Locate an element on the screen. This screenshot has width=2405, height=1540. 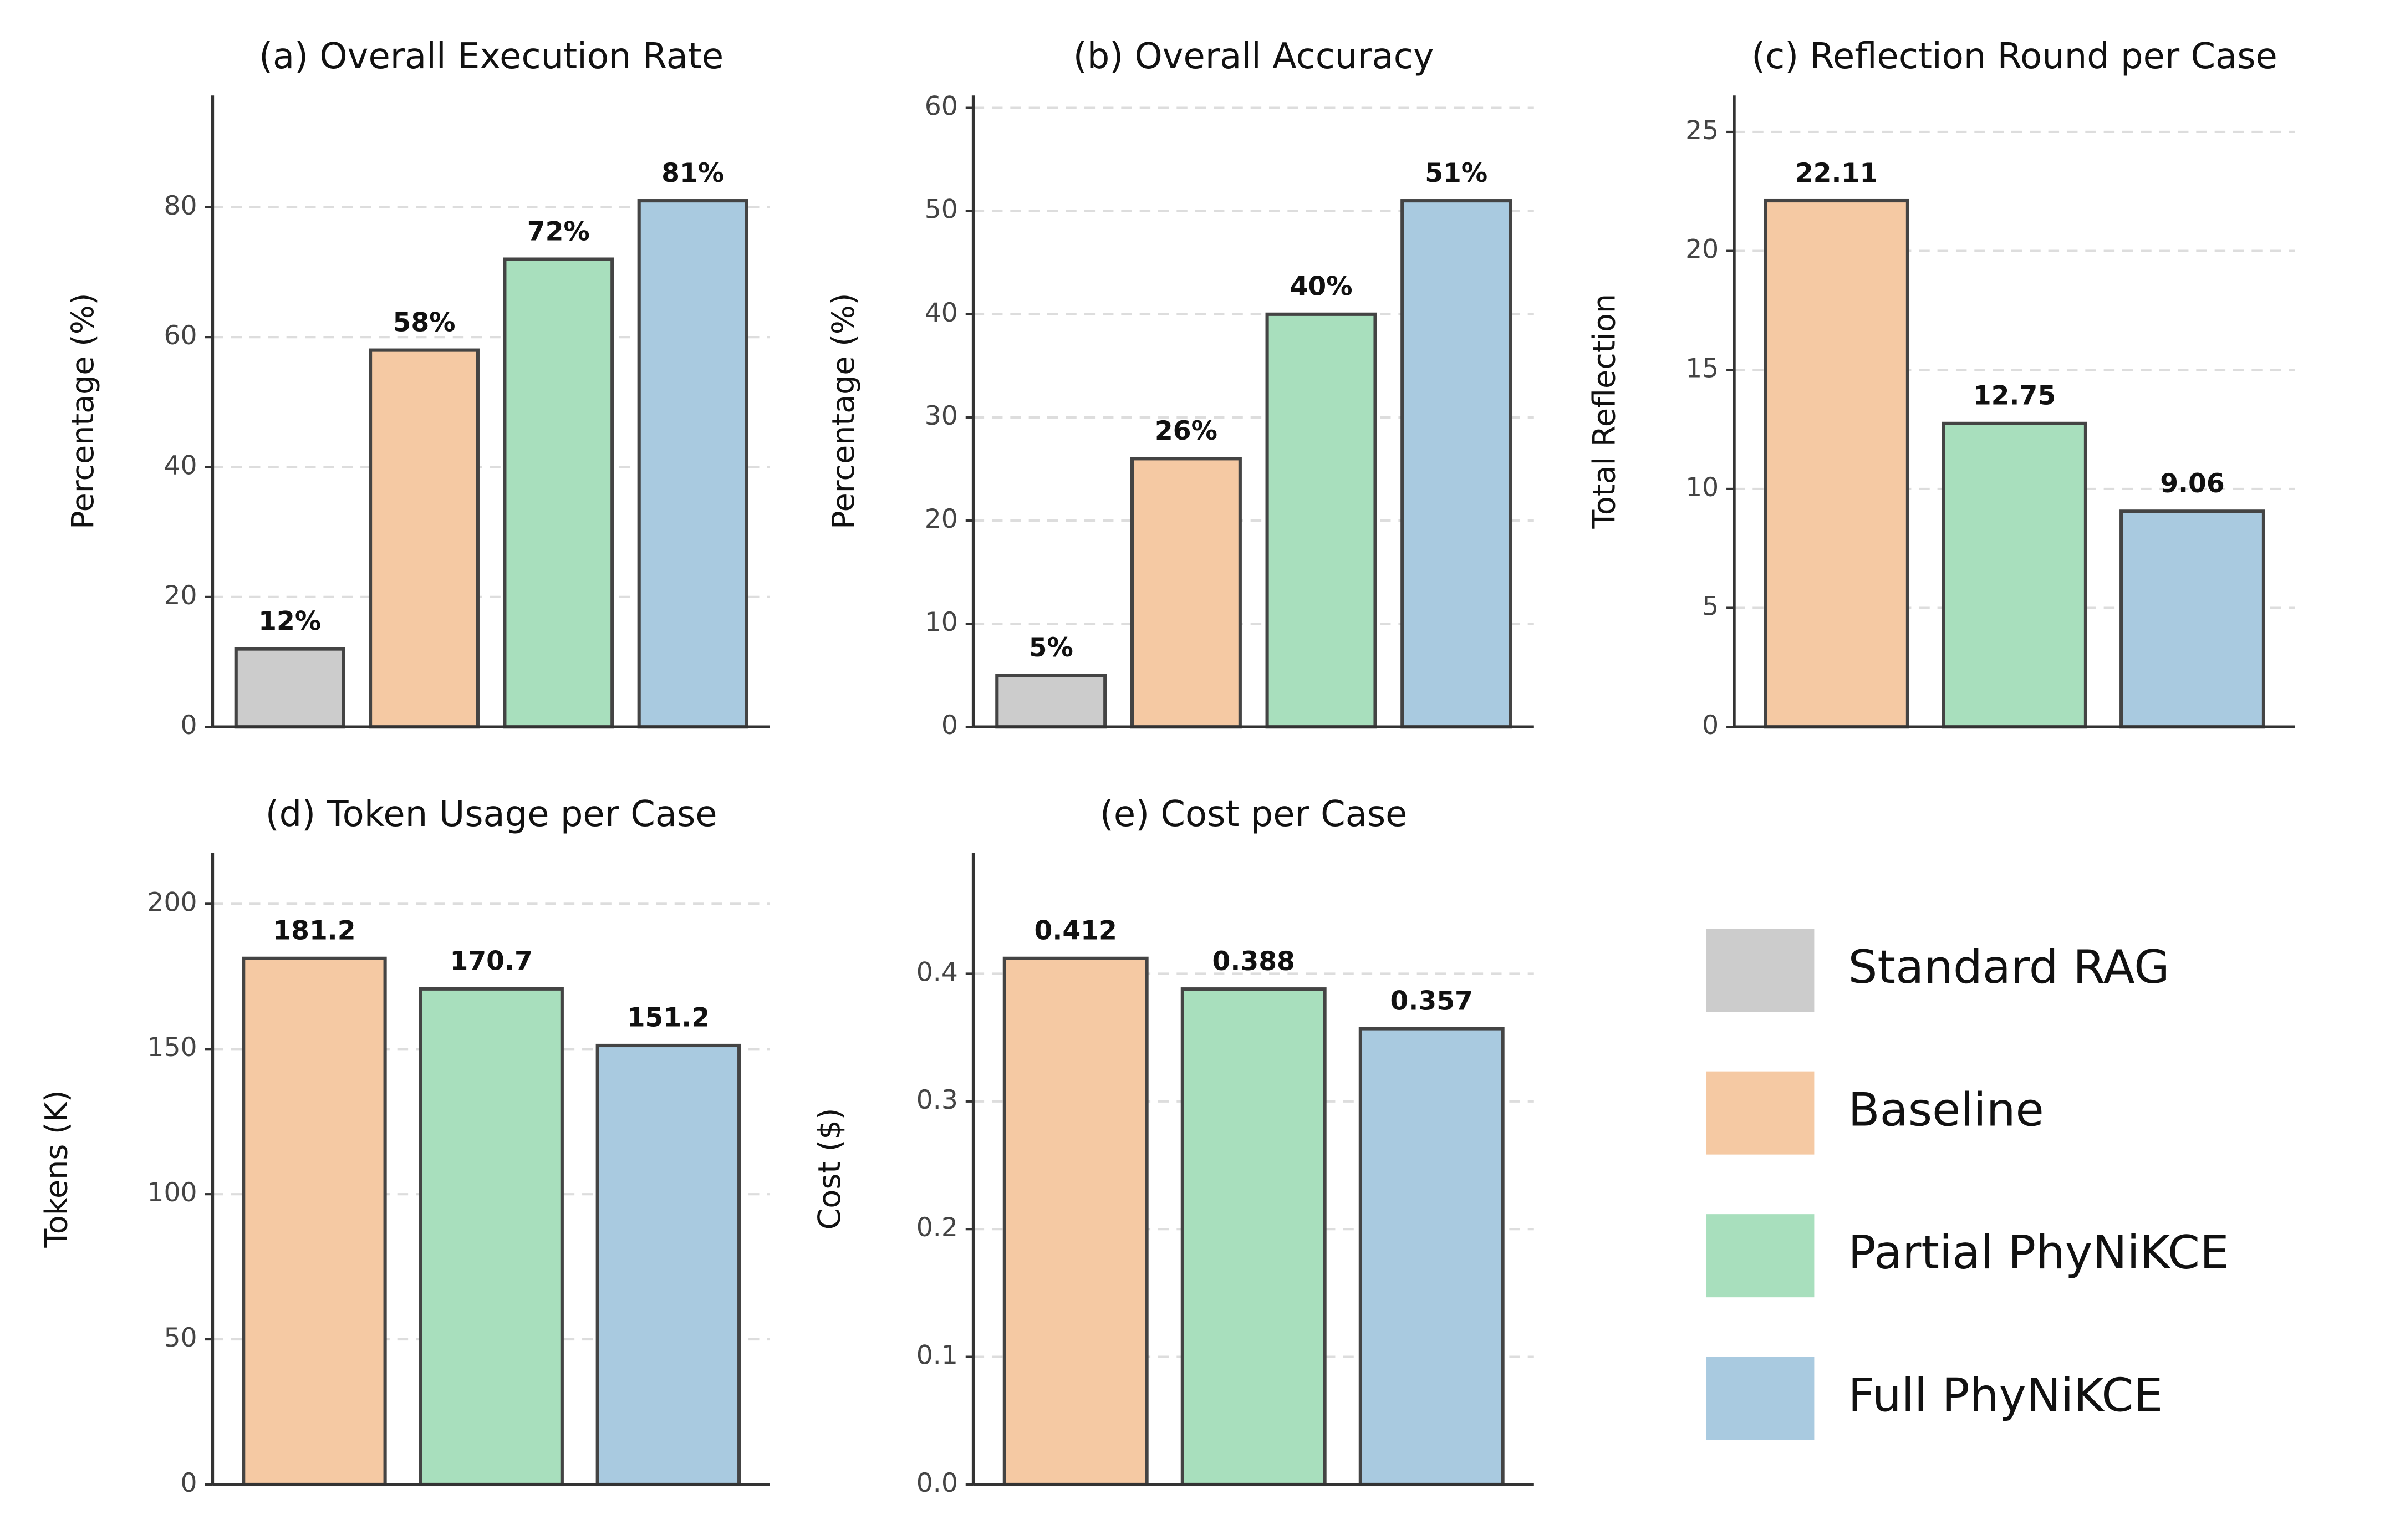
y-axis-label: Tokens (K) is located at coordinates (57, 1169).